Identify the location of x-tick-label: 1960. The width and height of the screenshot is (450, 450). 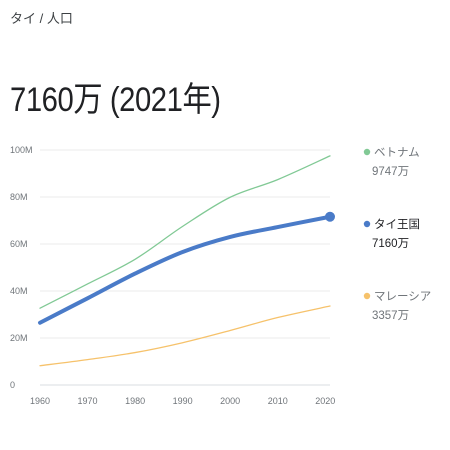
(40, 401).